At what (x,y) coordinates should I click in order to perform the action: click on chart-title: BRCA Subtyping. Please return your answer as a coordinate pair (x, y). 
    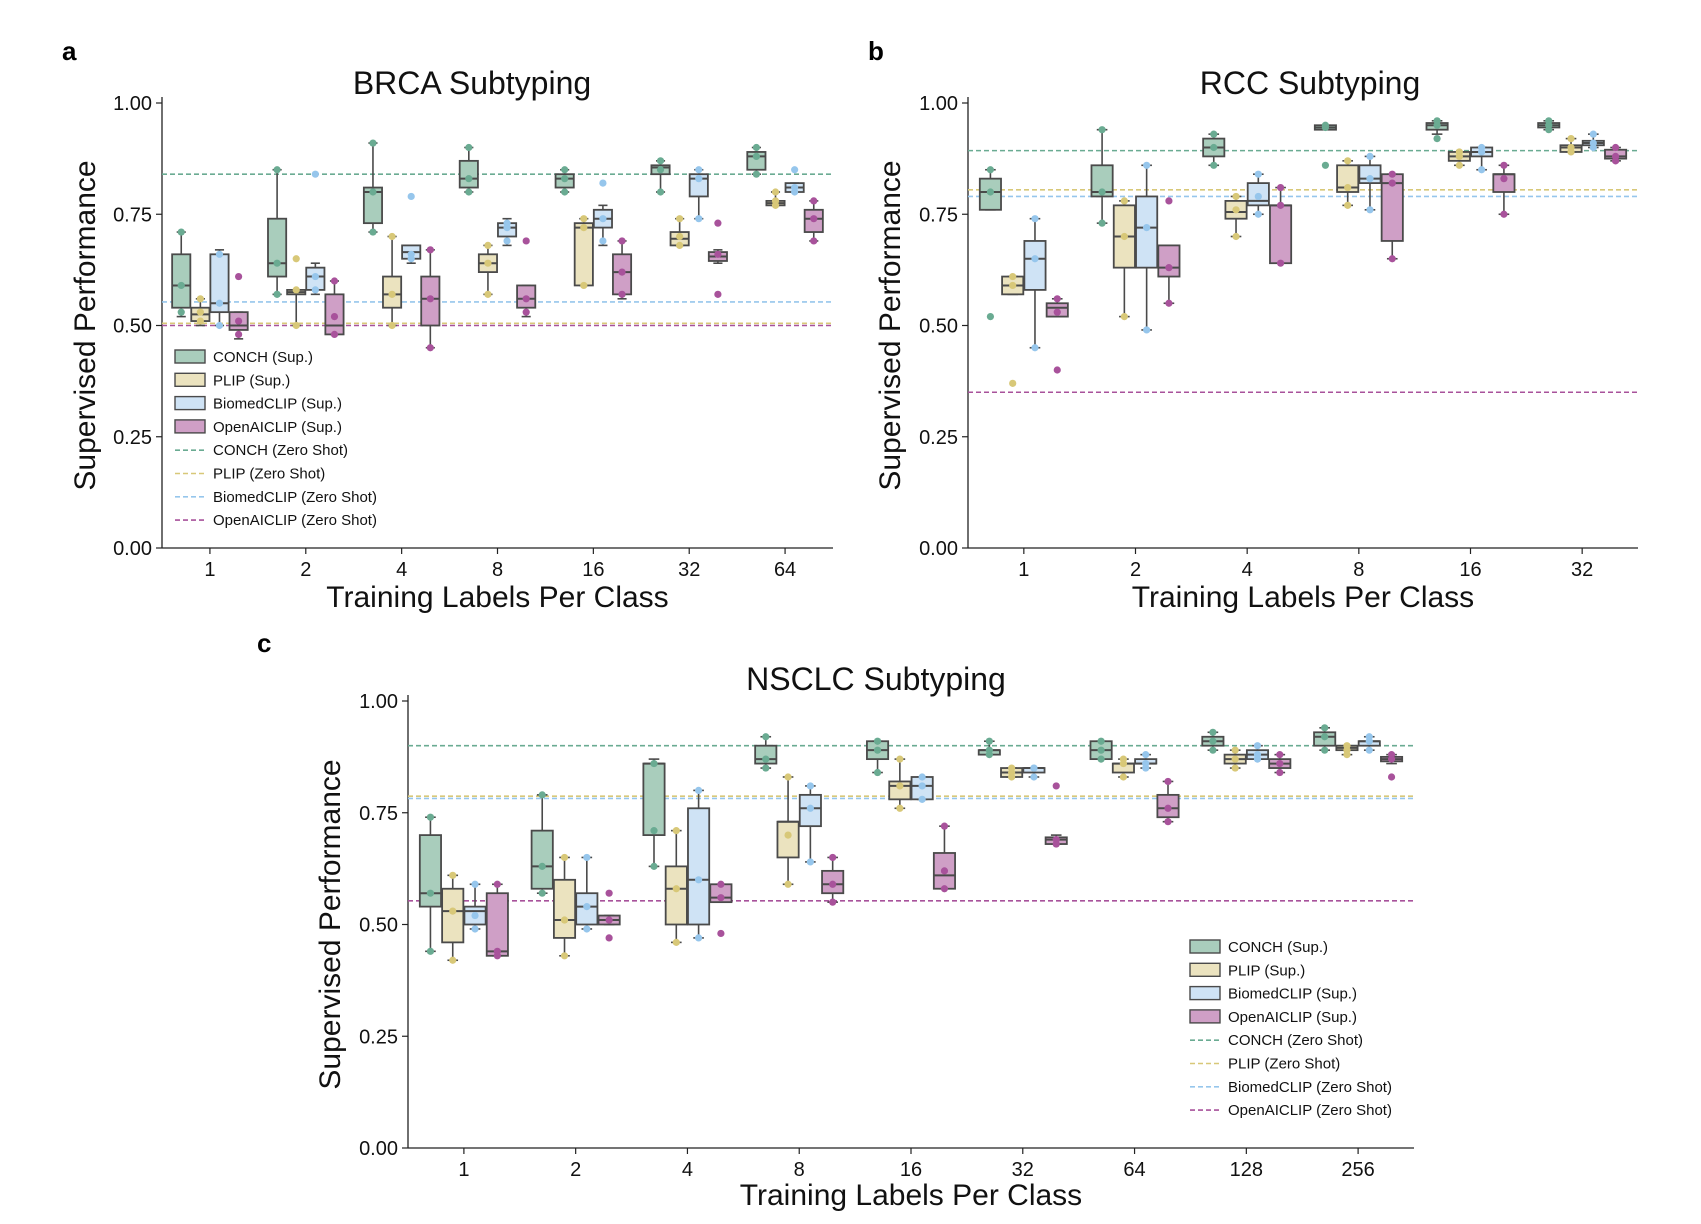
    Looking at the image, I should click on (472, 83).